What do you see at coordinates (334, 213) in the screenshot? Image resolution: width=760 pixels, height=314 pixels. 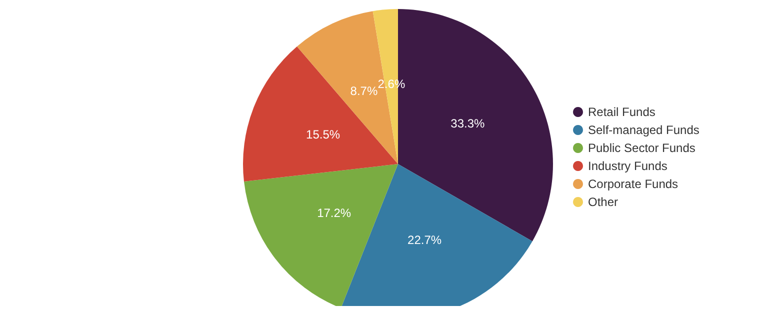 I see `data-label: 17.2%` at bounding box center [334, 213].